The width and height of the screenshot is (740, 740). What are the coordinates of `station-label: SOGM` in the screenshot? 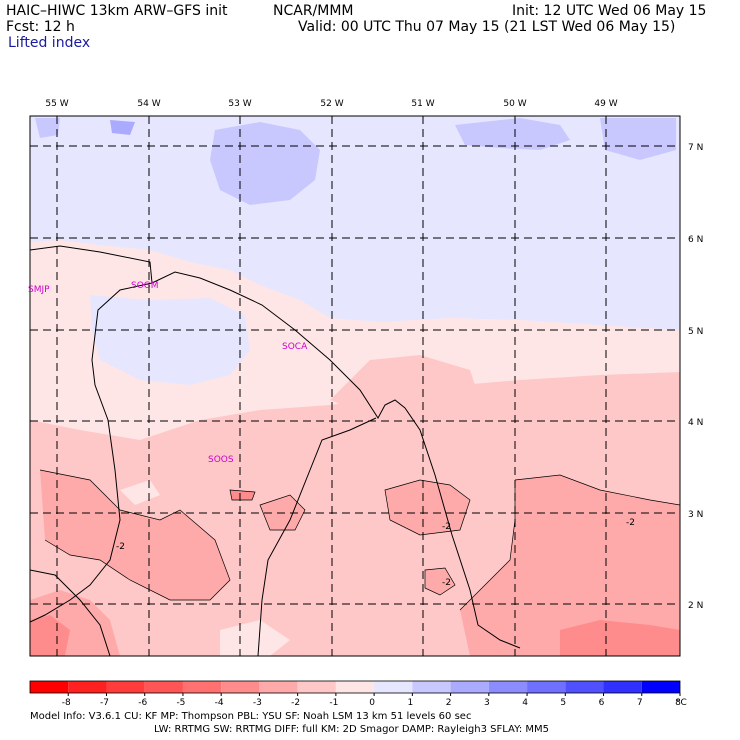 It's located at (145, 286).